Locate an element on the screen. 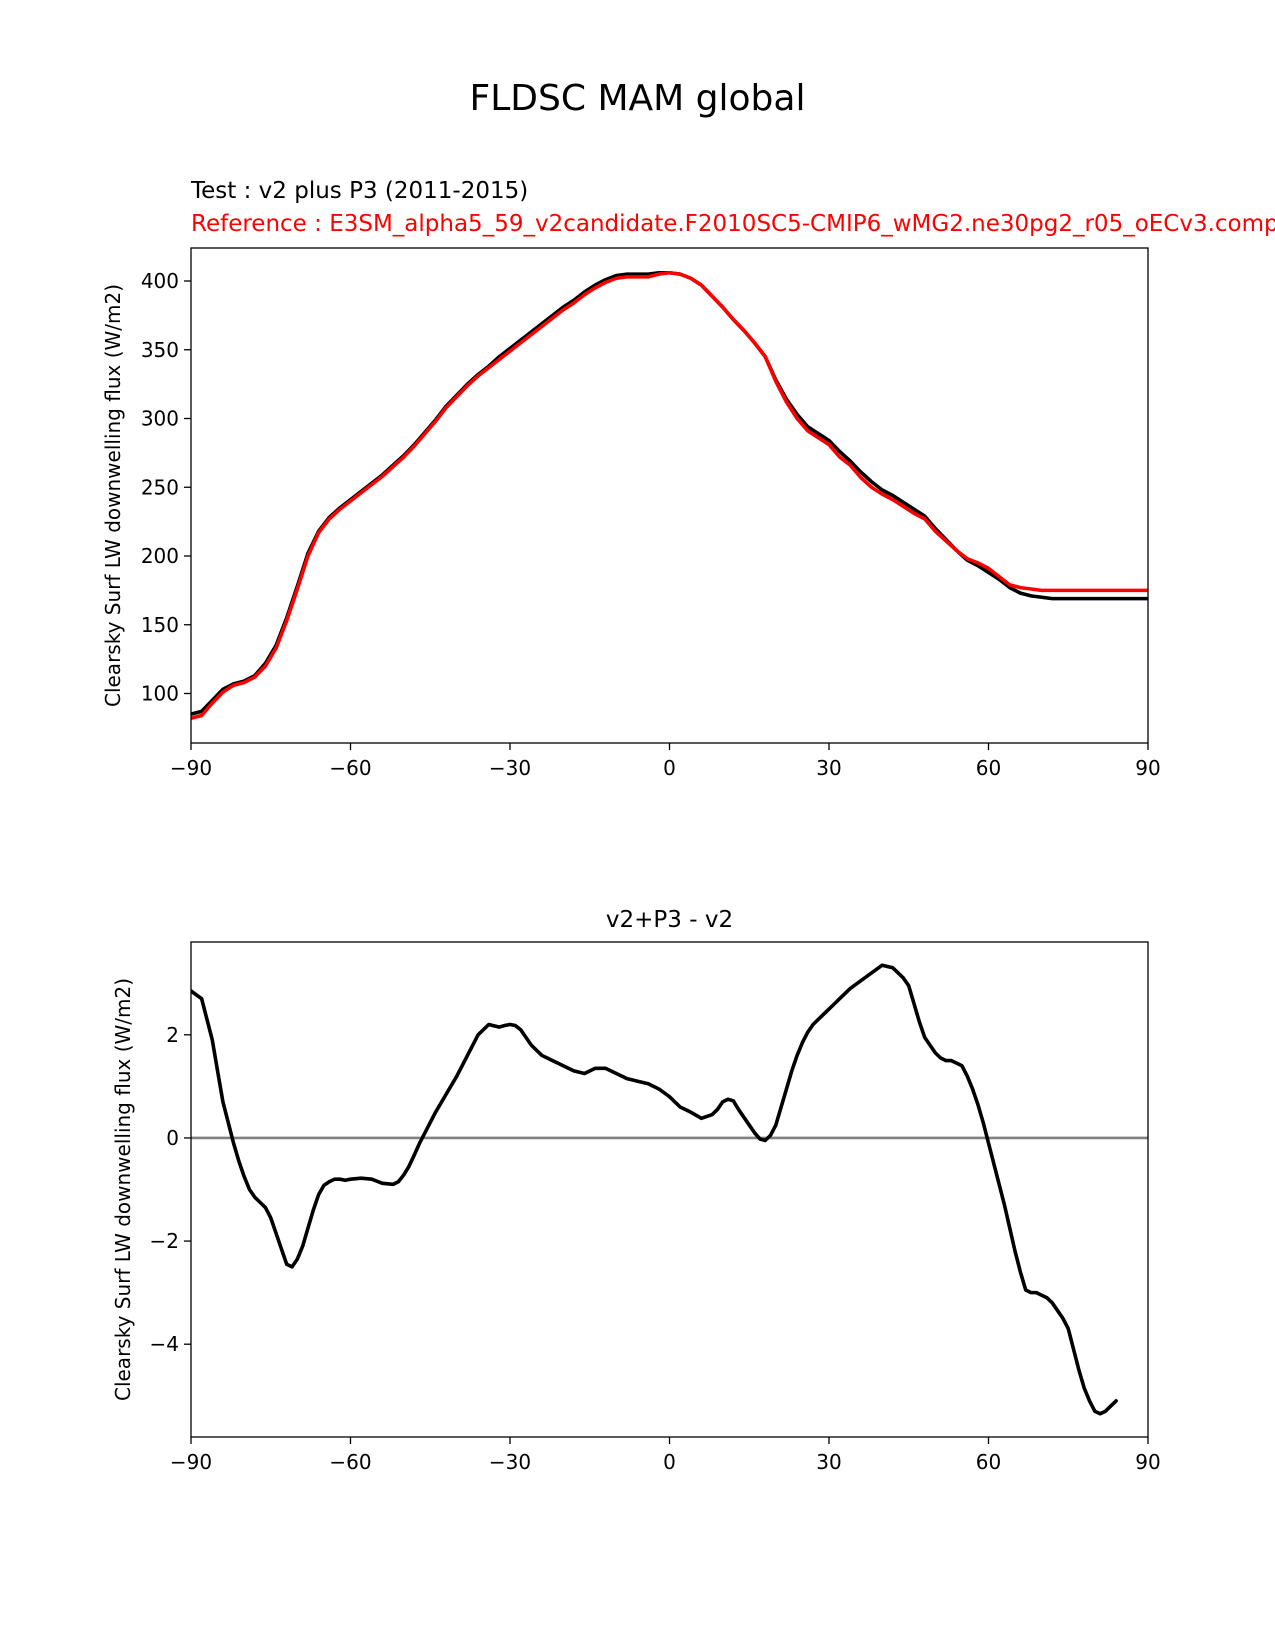  bottom-panel-ytick-label: 0 is located at coordinates (172, 1138).